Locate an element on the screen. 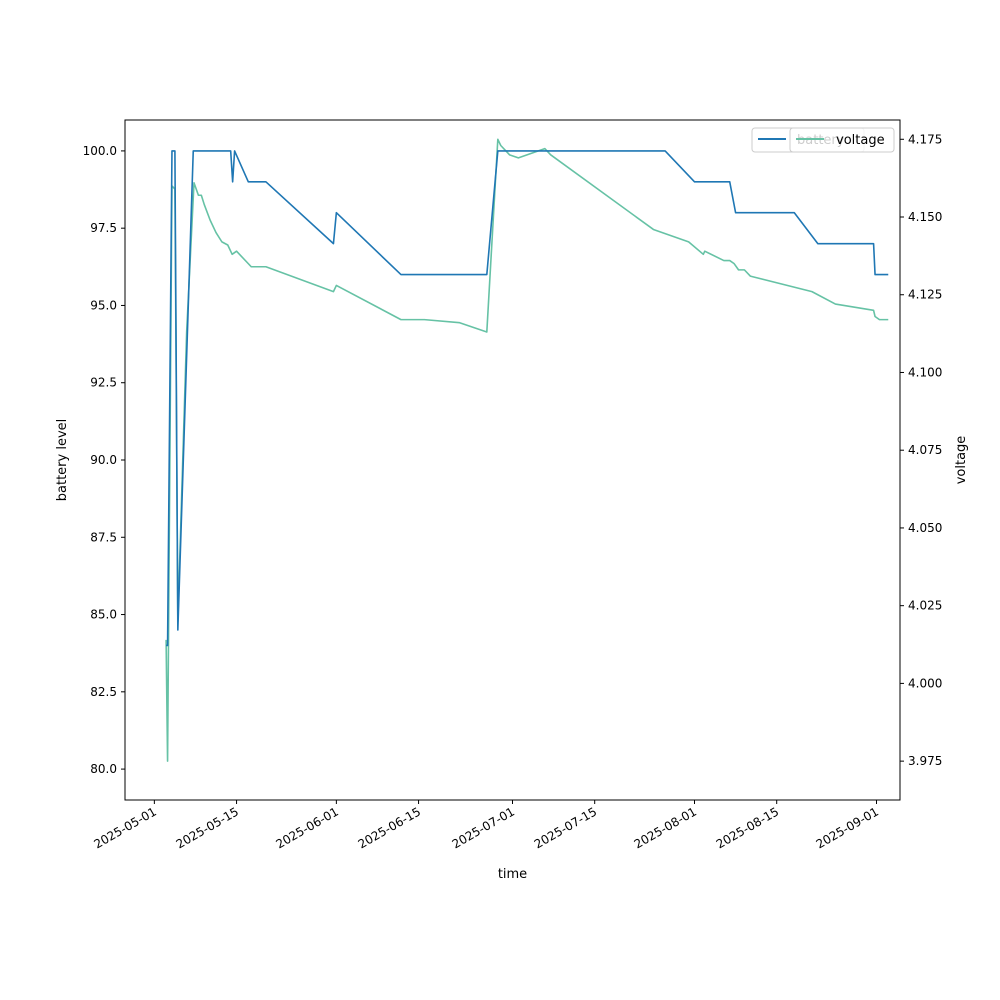 This screenshot has height=1000, width=1000. legend-voltage-label: voltage is located at coordinates (860, 140).